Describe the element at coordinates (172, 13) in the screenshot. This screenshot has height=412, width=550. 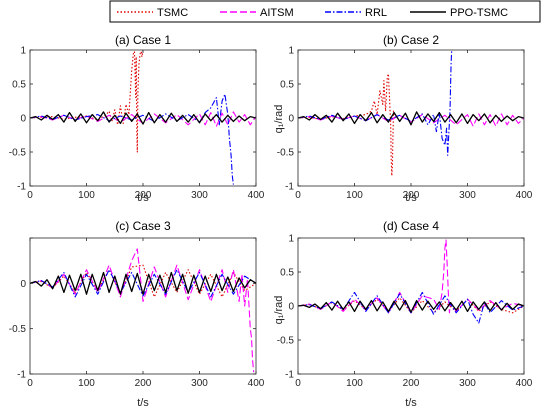
I see `legend-label-tsmc: TSMC` at that location.